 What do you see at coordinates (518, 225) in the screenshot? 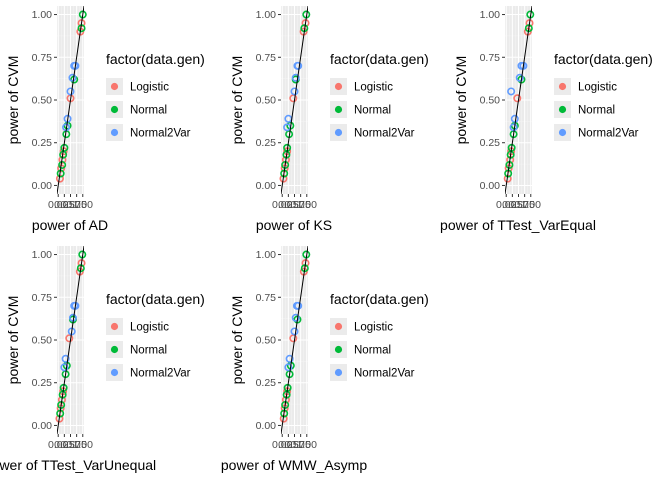
I see `x-axis-title: power of TTest_VarEqual` at bounding box center [518, 225].